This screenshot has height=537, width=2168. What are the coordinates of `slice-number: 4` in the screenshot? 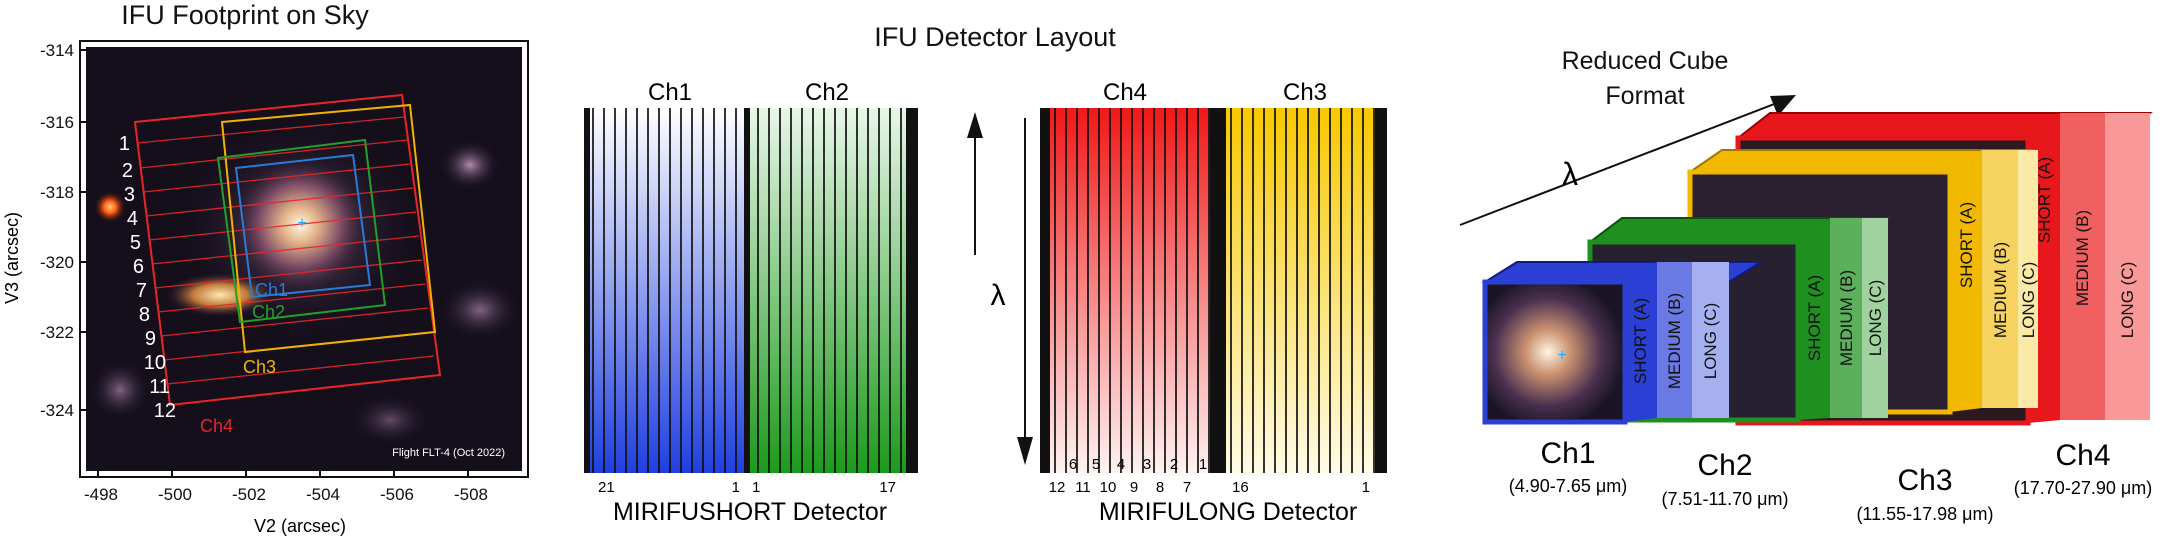 It's located at (132, 219).